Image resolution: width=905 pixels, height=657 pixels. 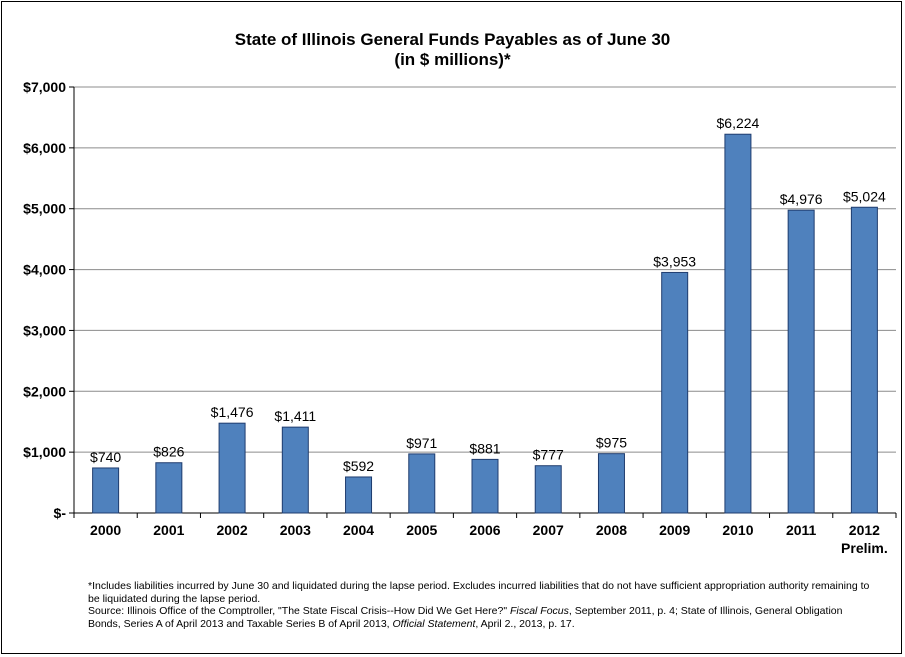 What do you see at coordinates (452, 59) in the screenshot?
I see `chart-subtitle: (in $ millions)*` at bounding box center [452, 59].